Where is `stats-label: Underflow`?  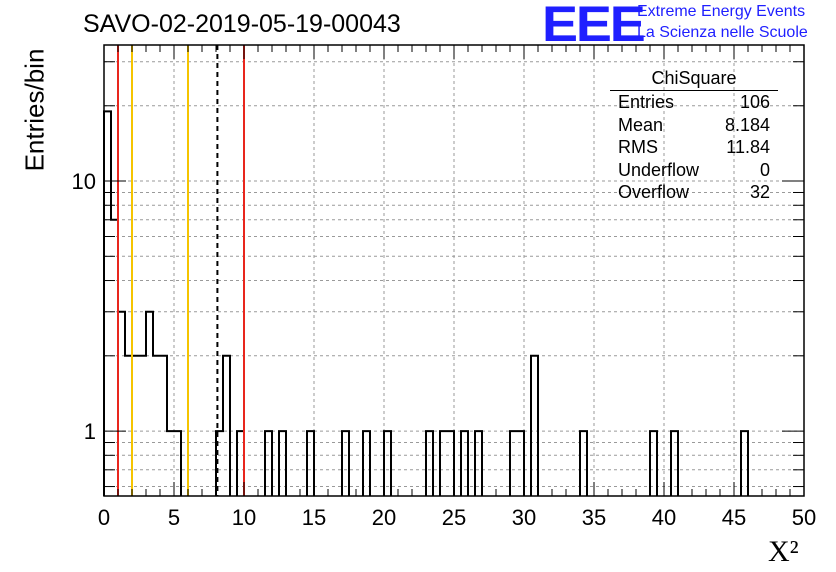
stats-label: Underflow is located at coordinates (659, 169).